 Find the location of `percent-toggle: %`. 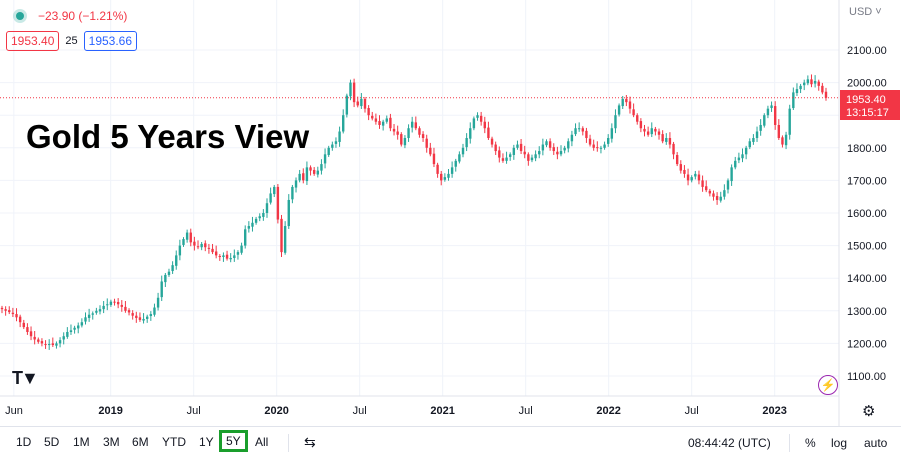

percent-toggle: % is located at coordinates (810, 443).